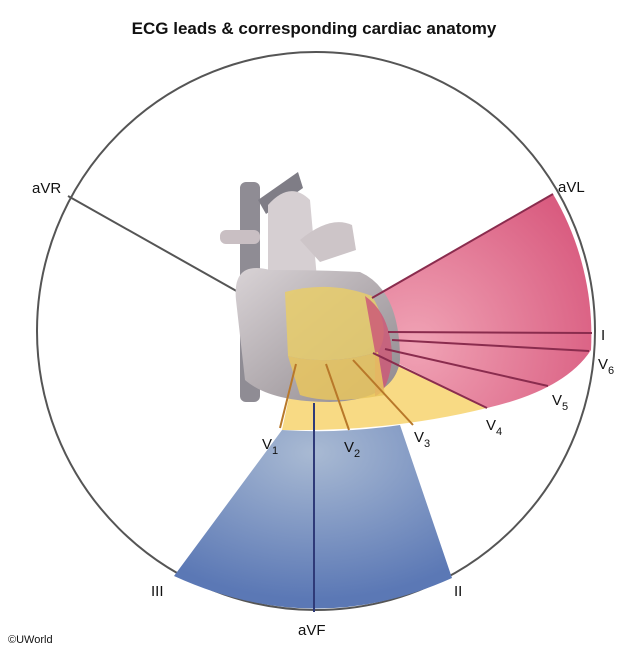 This screenshot has height=650, width=628. What do you see at coordinates (458, 591) in the screenshot?
I see `label-ii: II` at bounding box center [458, 591].